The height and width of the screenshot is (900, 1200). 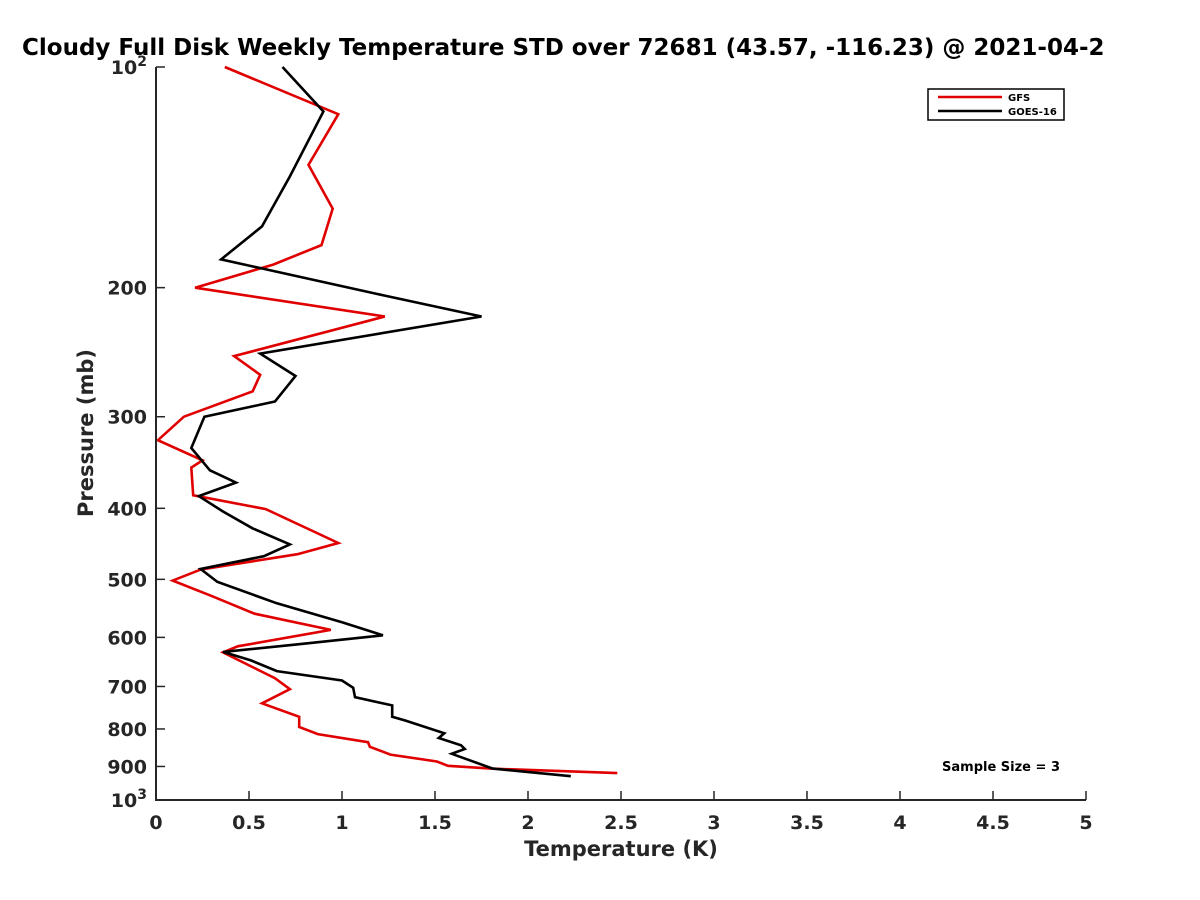 I want to click on y-axis-label: Pressure (mb), so click(x=86, y=433).